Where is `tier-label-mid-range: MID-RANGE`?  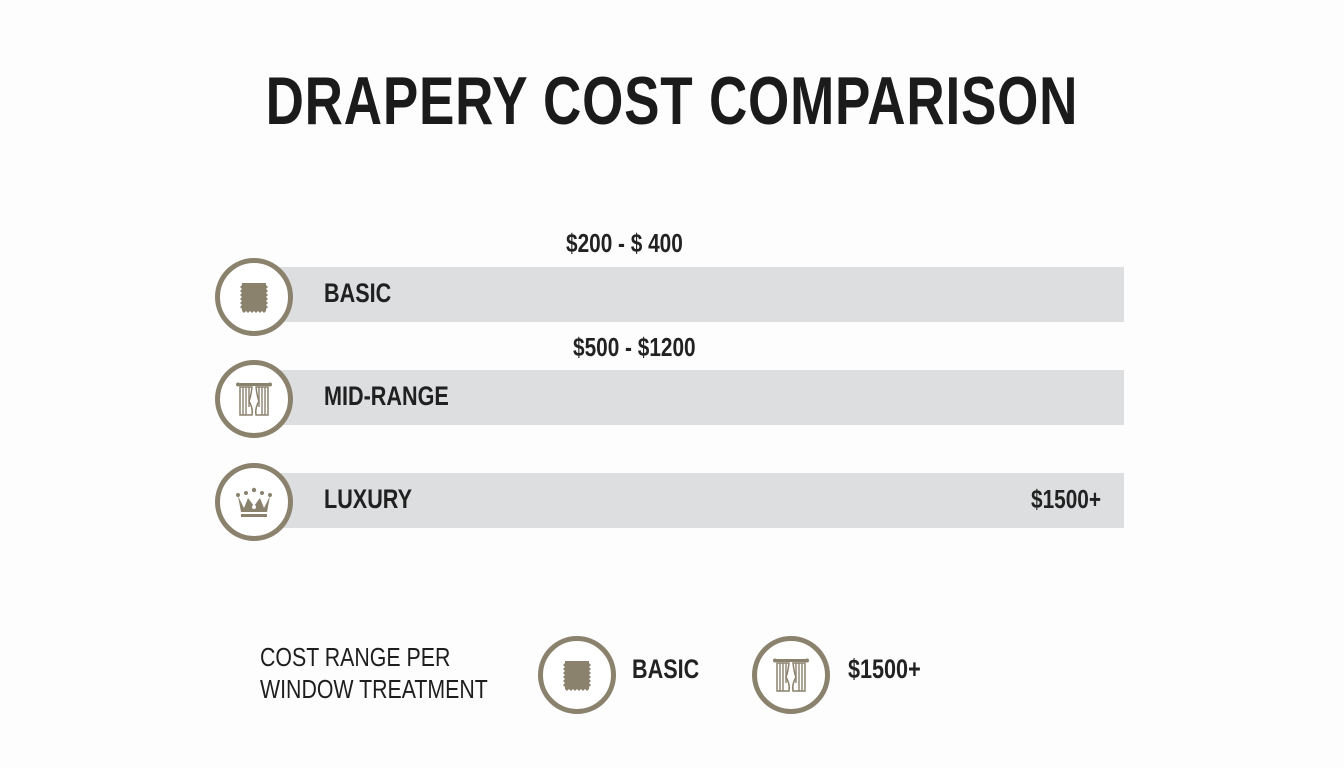 tier-label-mid-range: MID-RANGE is located at coordinates (386, 396).